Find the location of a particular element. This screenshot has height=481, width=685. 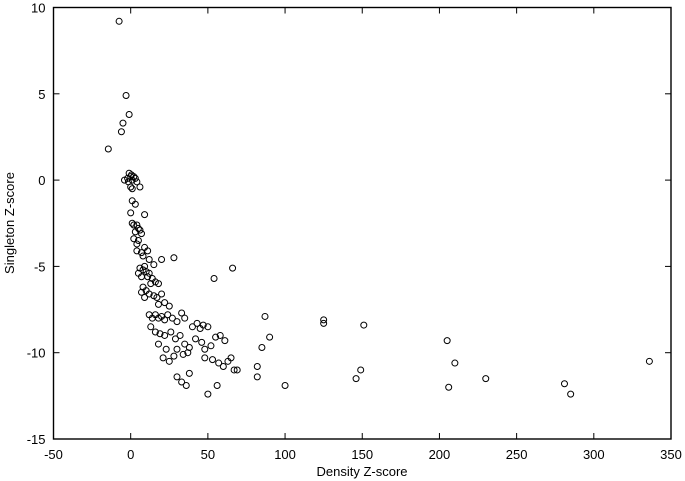

x-tick-labels: -50 0 50 100 150 200 250 300 350 is located at coordinates (363, 454).